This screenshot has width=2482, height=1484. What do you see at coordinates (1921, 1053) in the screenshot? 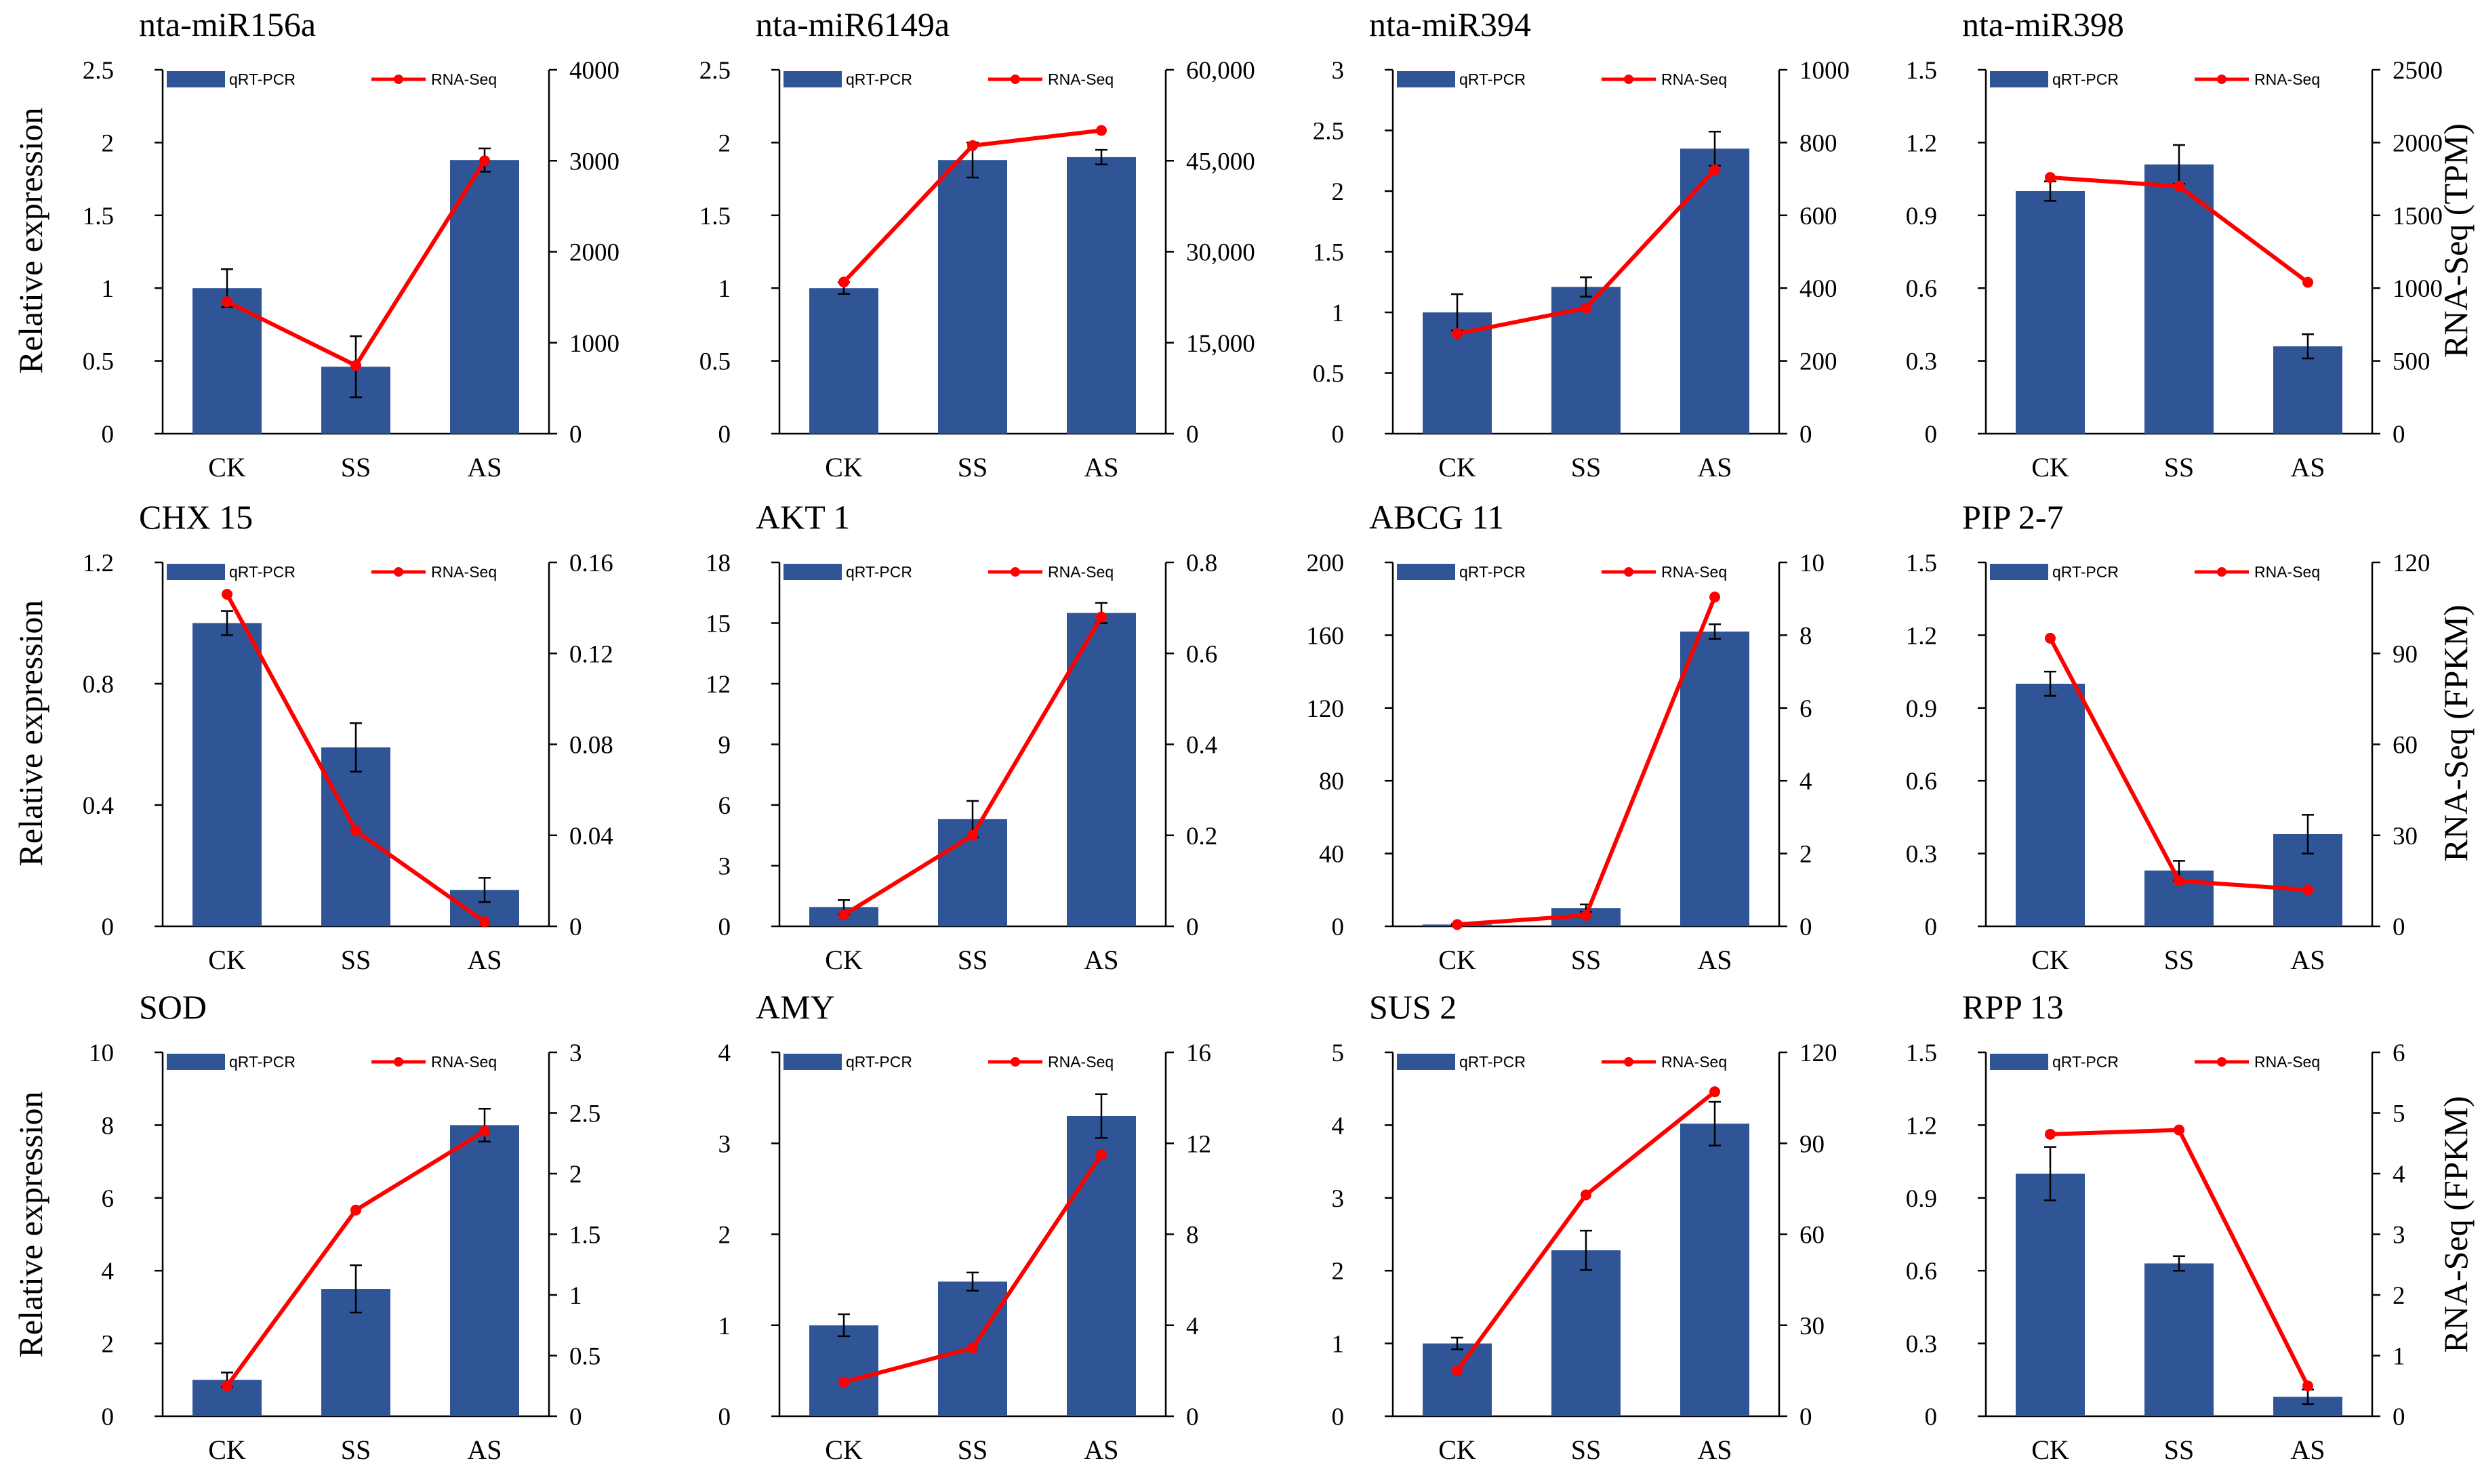
I see `left-tick-label: 1.5` at bounding box center [1921, 1053].